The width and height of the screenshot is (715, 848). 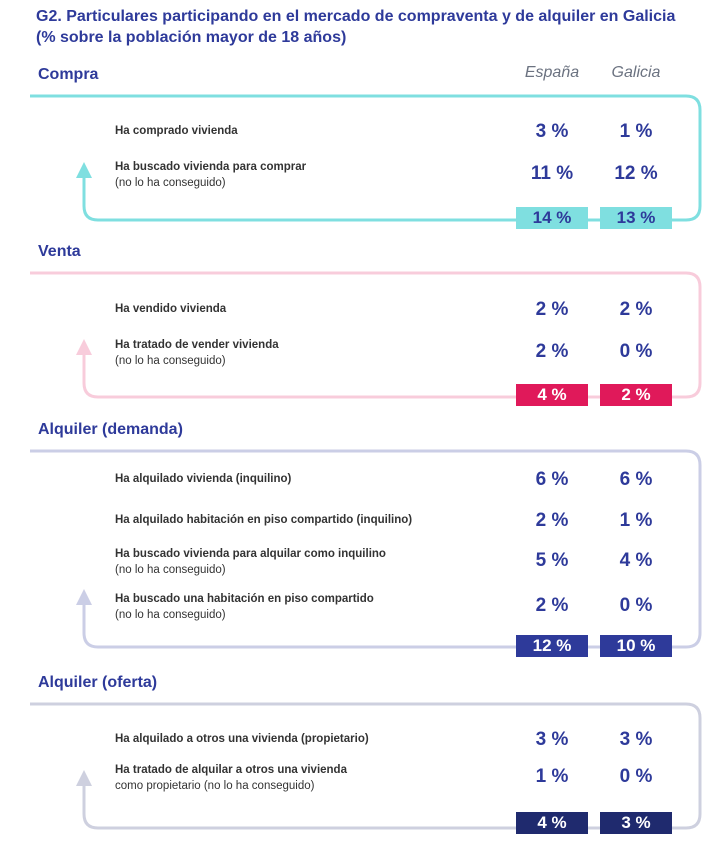 I want to click on total-galicia: 2 %, so click(x=636, y=395).